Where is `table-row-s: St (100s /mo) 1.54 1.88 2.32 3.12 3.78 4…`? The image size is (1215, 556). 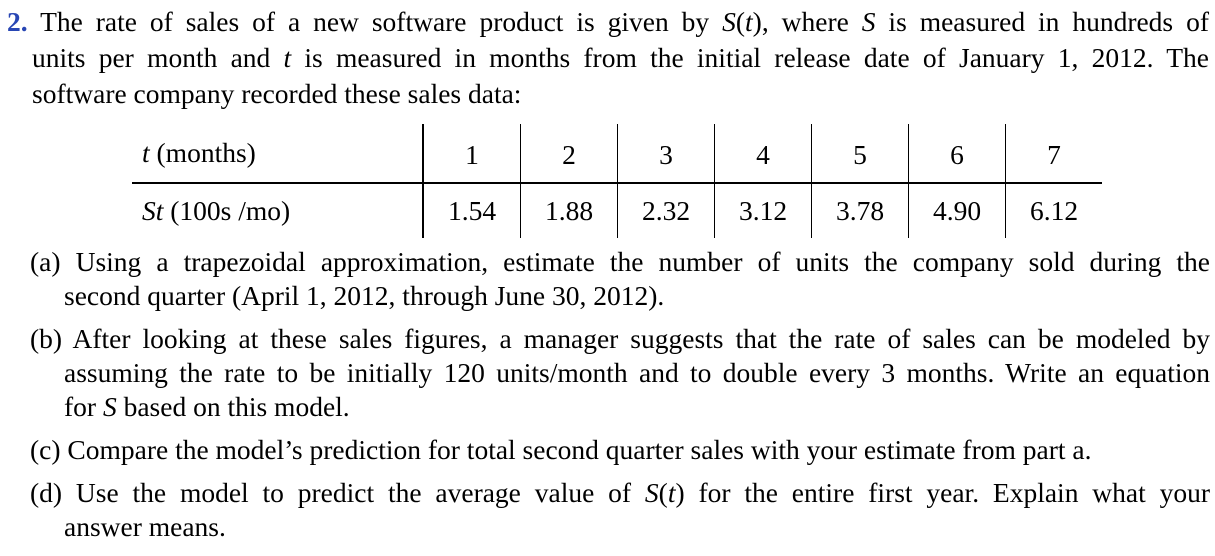
table-row-s: St (100s /mo) 1.54 1.88 2.32 3.12 3.78 4… is located at coordinates (617, 210).